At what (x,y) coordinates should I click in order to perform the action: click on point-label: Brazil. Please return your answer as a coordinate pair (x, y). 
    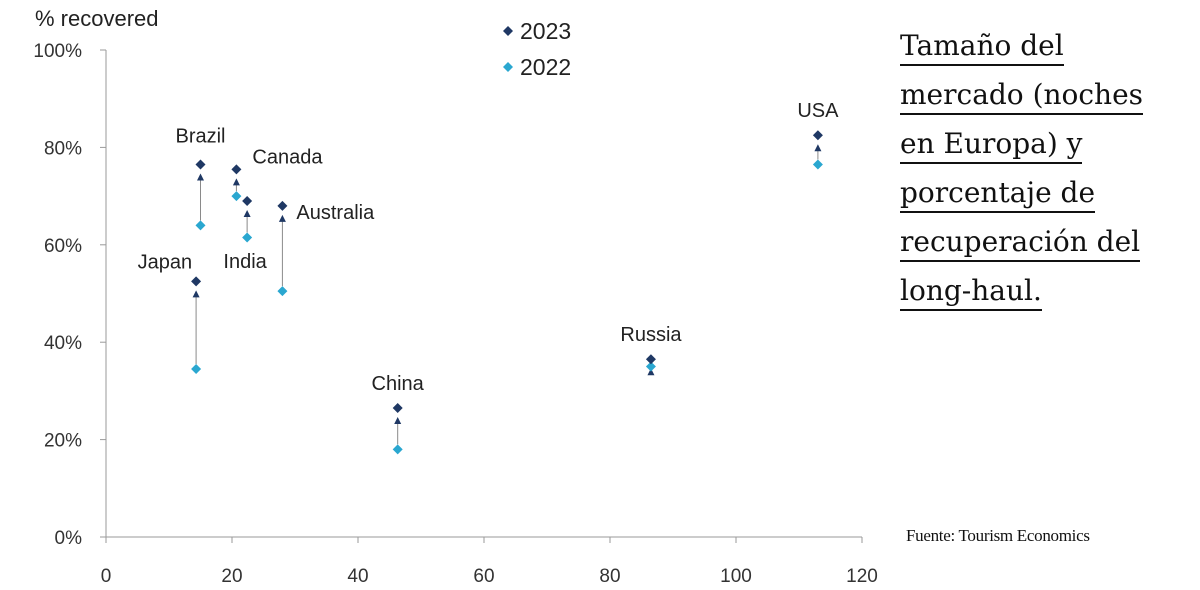
    Looking at the image, I should click on (200, 136).